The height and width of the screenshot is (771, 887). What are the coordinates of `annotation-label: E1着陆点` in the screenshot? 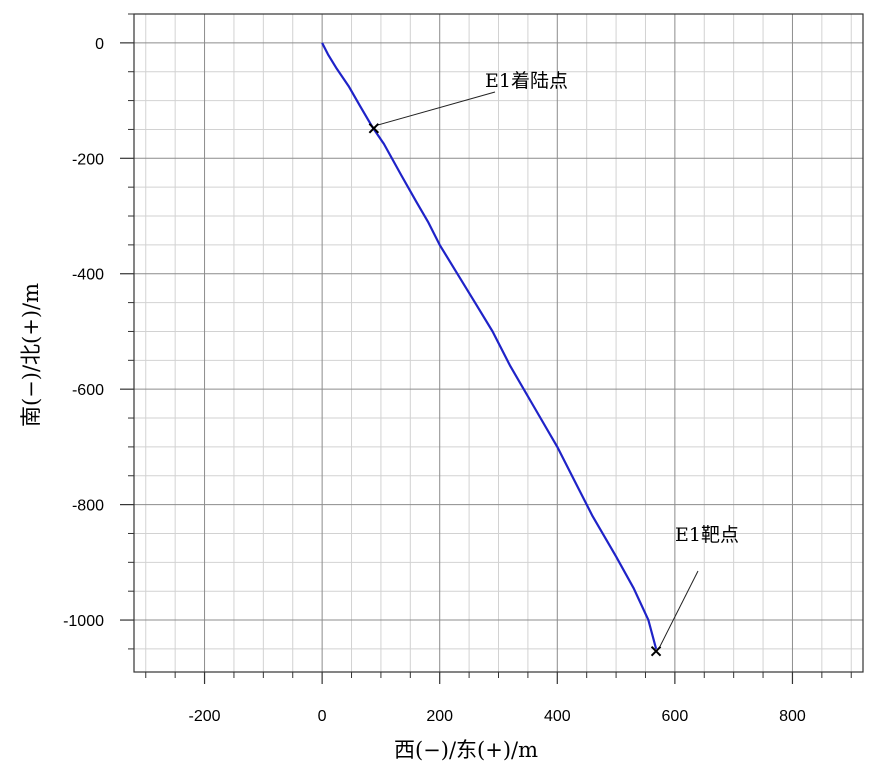 It's located at (526, 81).